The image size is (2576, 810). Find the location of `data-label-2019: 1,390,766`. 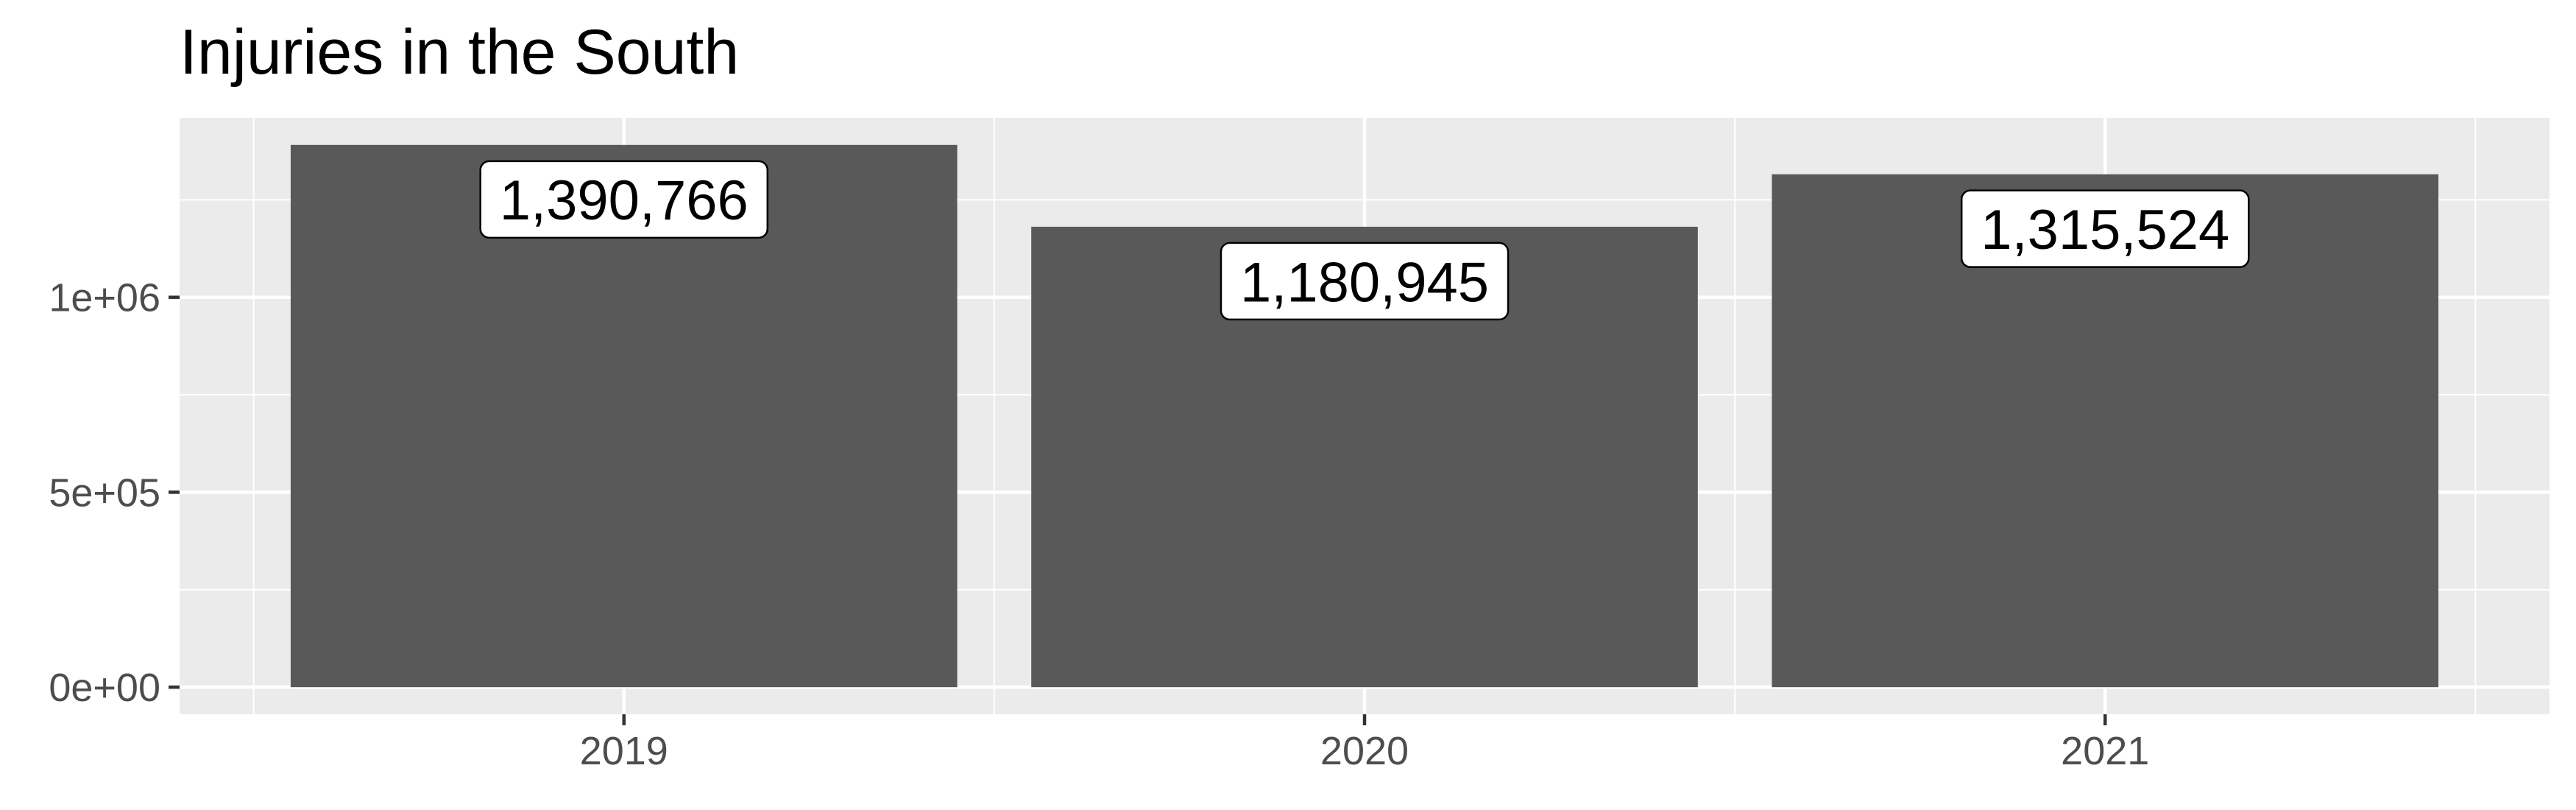

data-label-2019: 1,390,766 is located at coordinates (624, 199).